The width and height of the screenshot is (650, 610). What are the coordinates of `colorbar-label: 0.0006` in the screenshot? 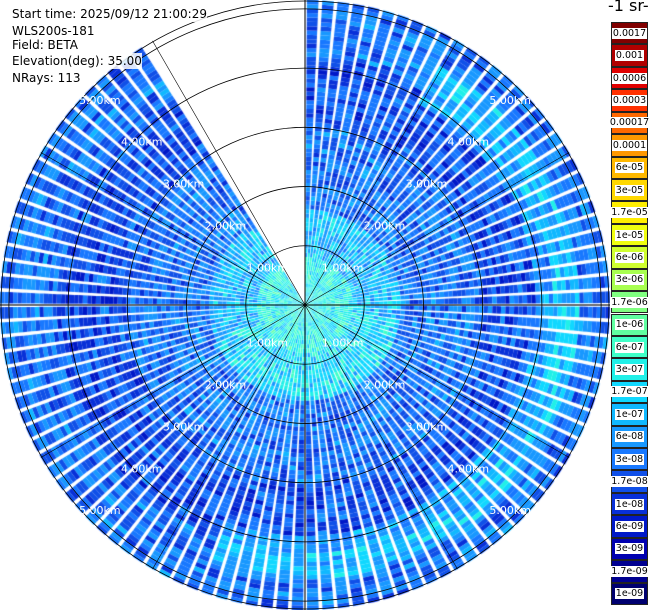 It's located at (629, 78).